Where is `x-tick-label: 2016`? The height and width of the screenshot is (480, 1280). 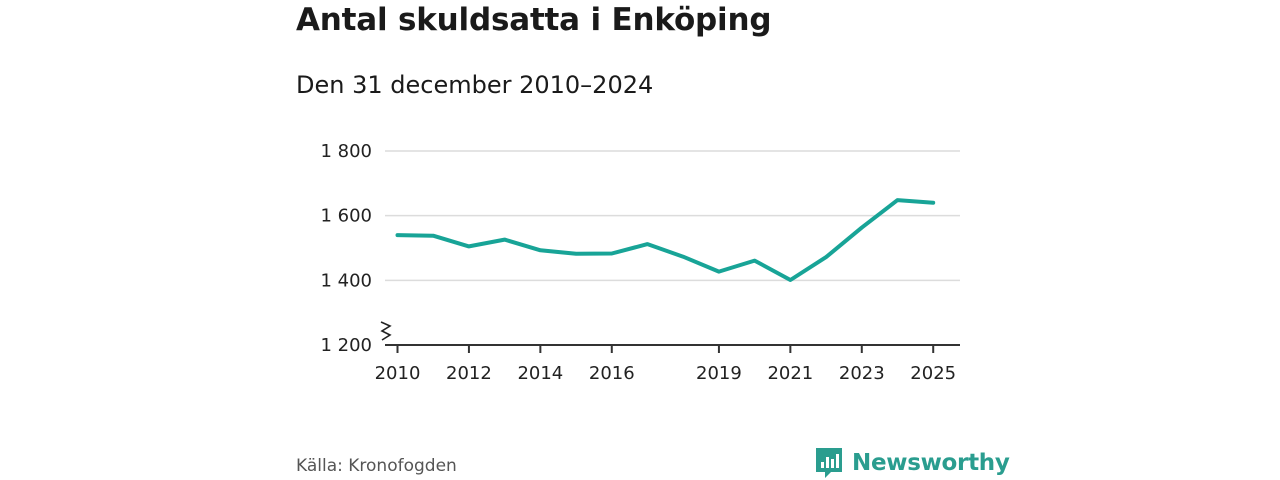 x-tick-label: 2016 is located at coordinates (612, 373).